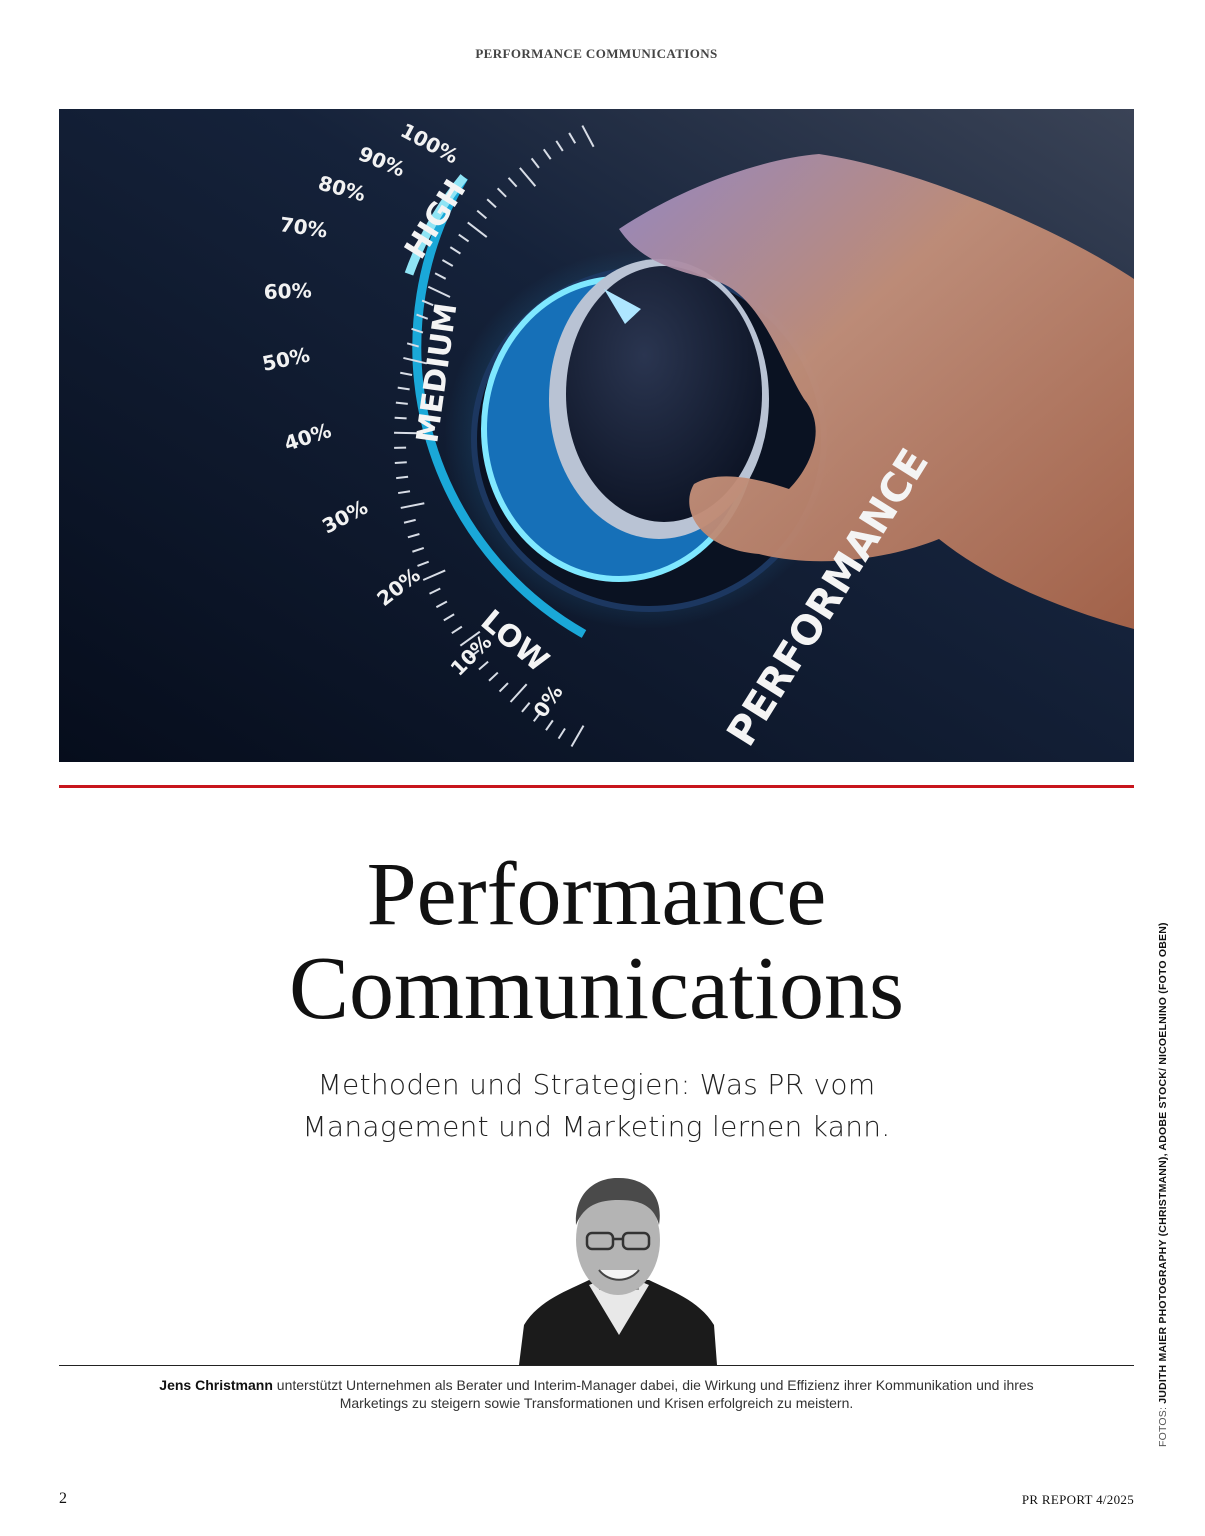 Image resolution: width=1205 pixels, height=1536 pixels. I want to click on running-head: PERFORMANCE COMMUNICATIONS, so click(596, 53).